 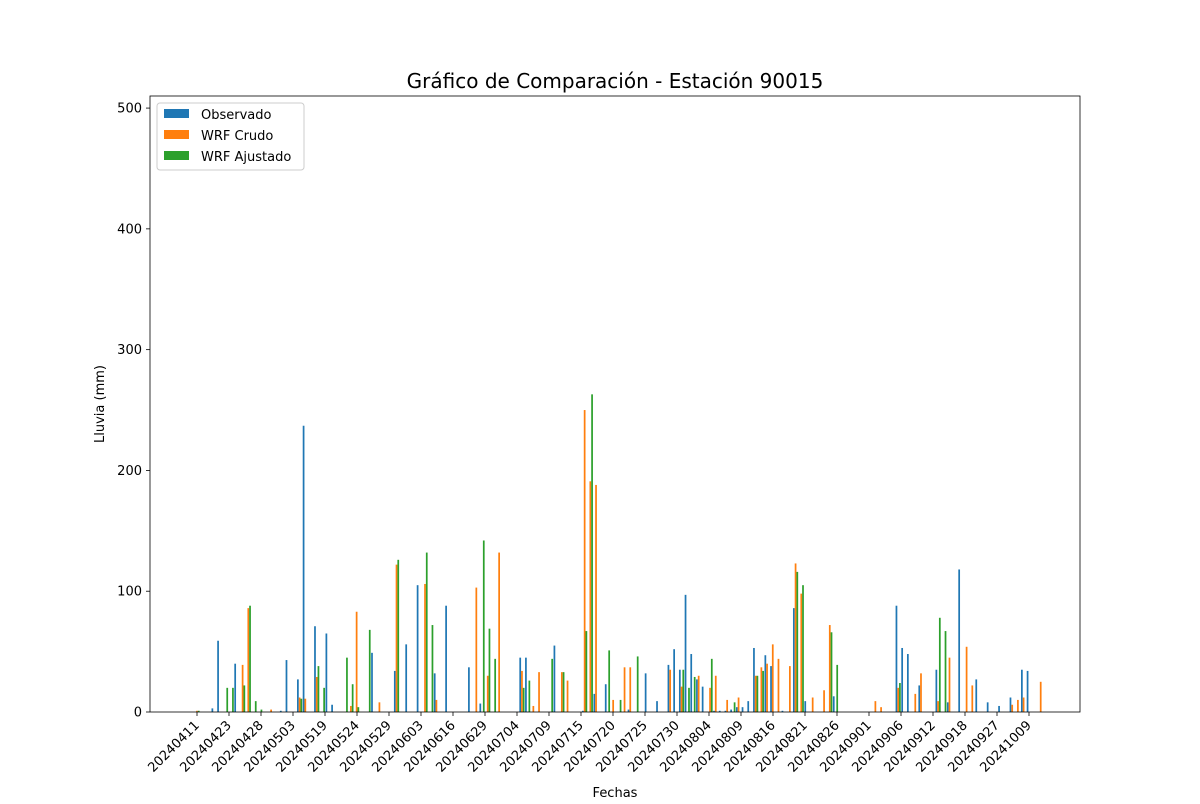 What do you see at coordinates (129, 229) in the screenshot?
I see `y-tick-label: 400` at bounding box center [129, 229].